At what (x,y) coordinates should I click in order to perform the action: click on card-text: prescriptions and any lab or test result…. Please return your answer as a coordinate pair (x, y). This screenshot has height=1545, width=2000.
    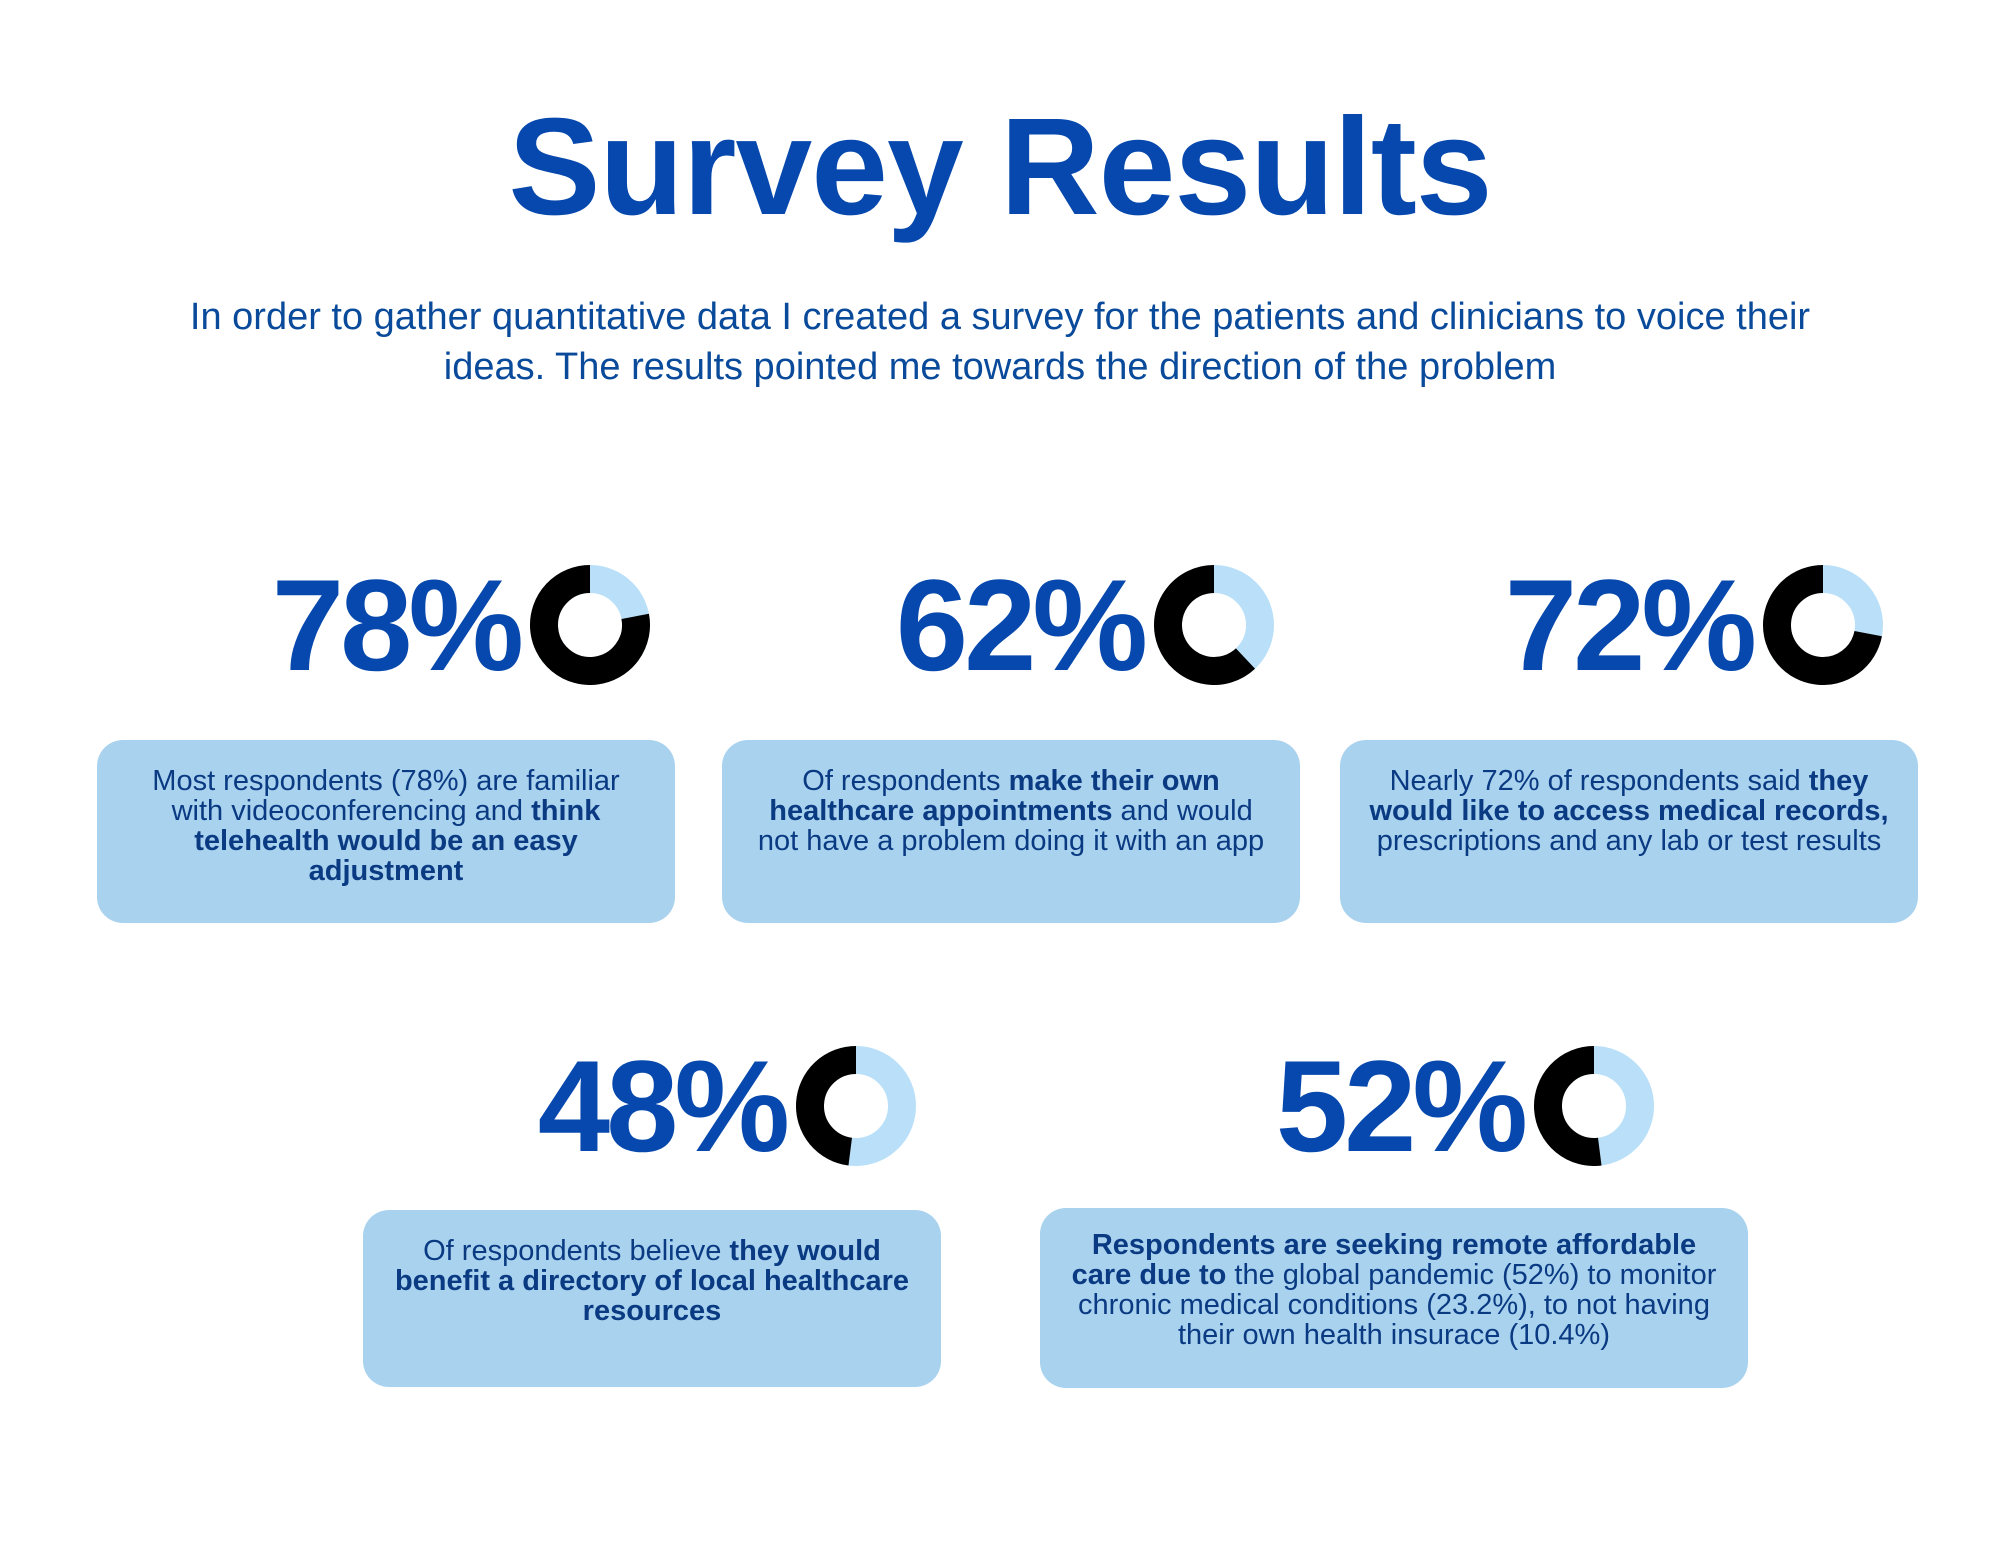
    Looking at the image, I should click on (1629, 841).